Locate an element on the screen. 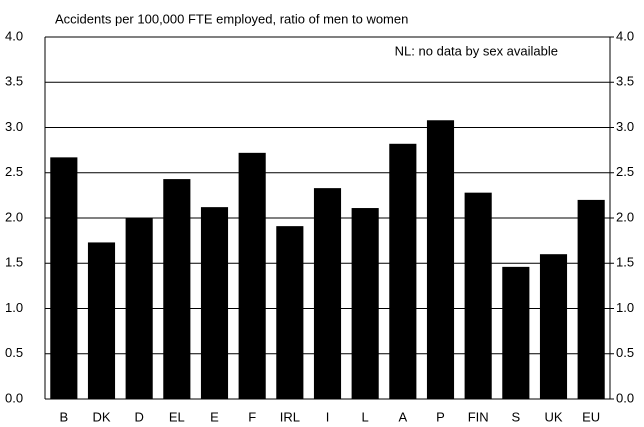 The image size is (644, 427). y-tick-label: 4.0 is located at coordinates (14, 35).